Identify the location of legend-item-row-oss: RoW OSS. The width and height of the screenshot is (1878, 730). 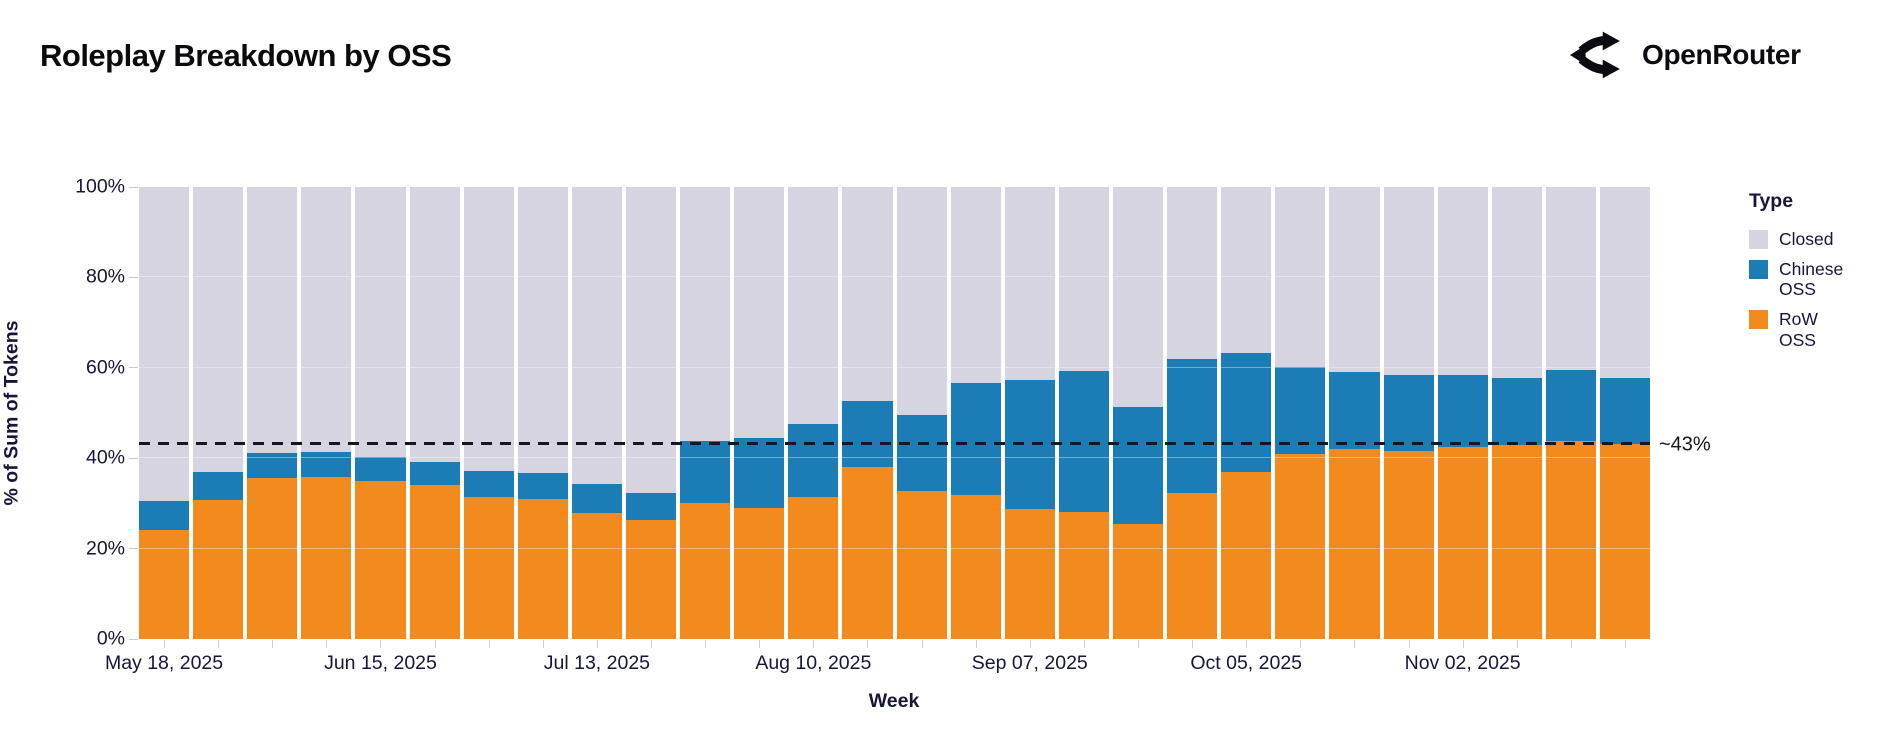
(1811, 329).